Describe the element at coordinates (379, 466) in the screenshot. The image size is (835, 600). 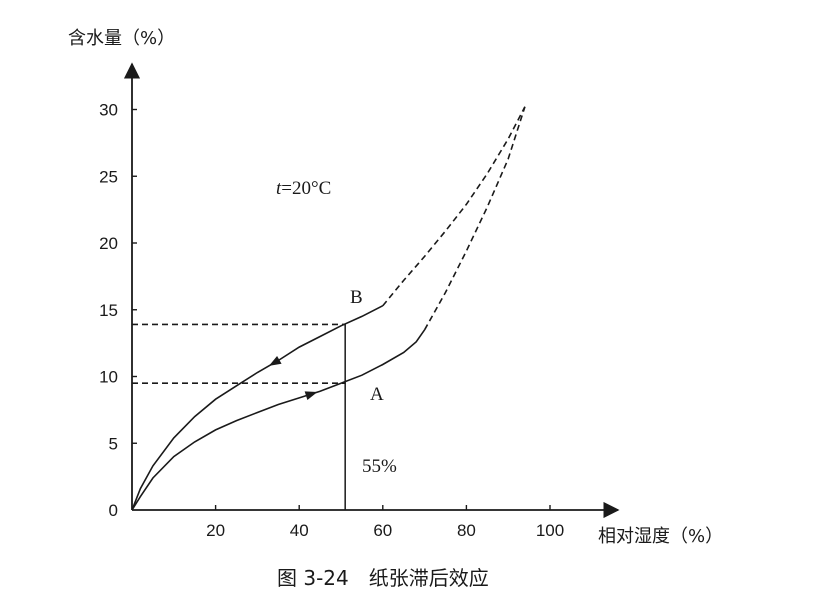
I see `rh-marker-label: 55%` at that location.